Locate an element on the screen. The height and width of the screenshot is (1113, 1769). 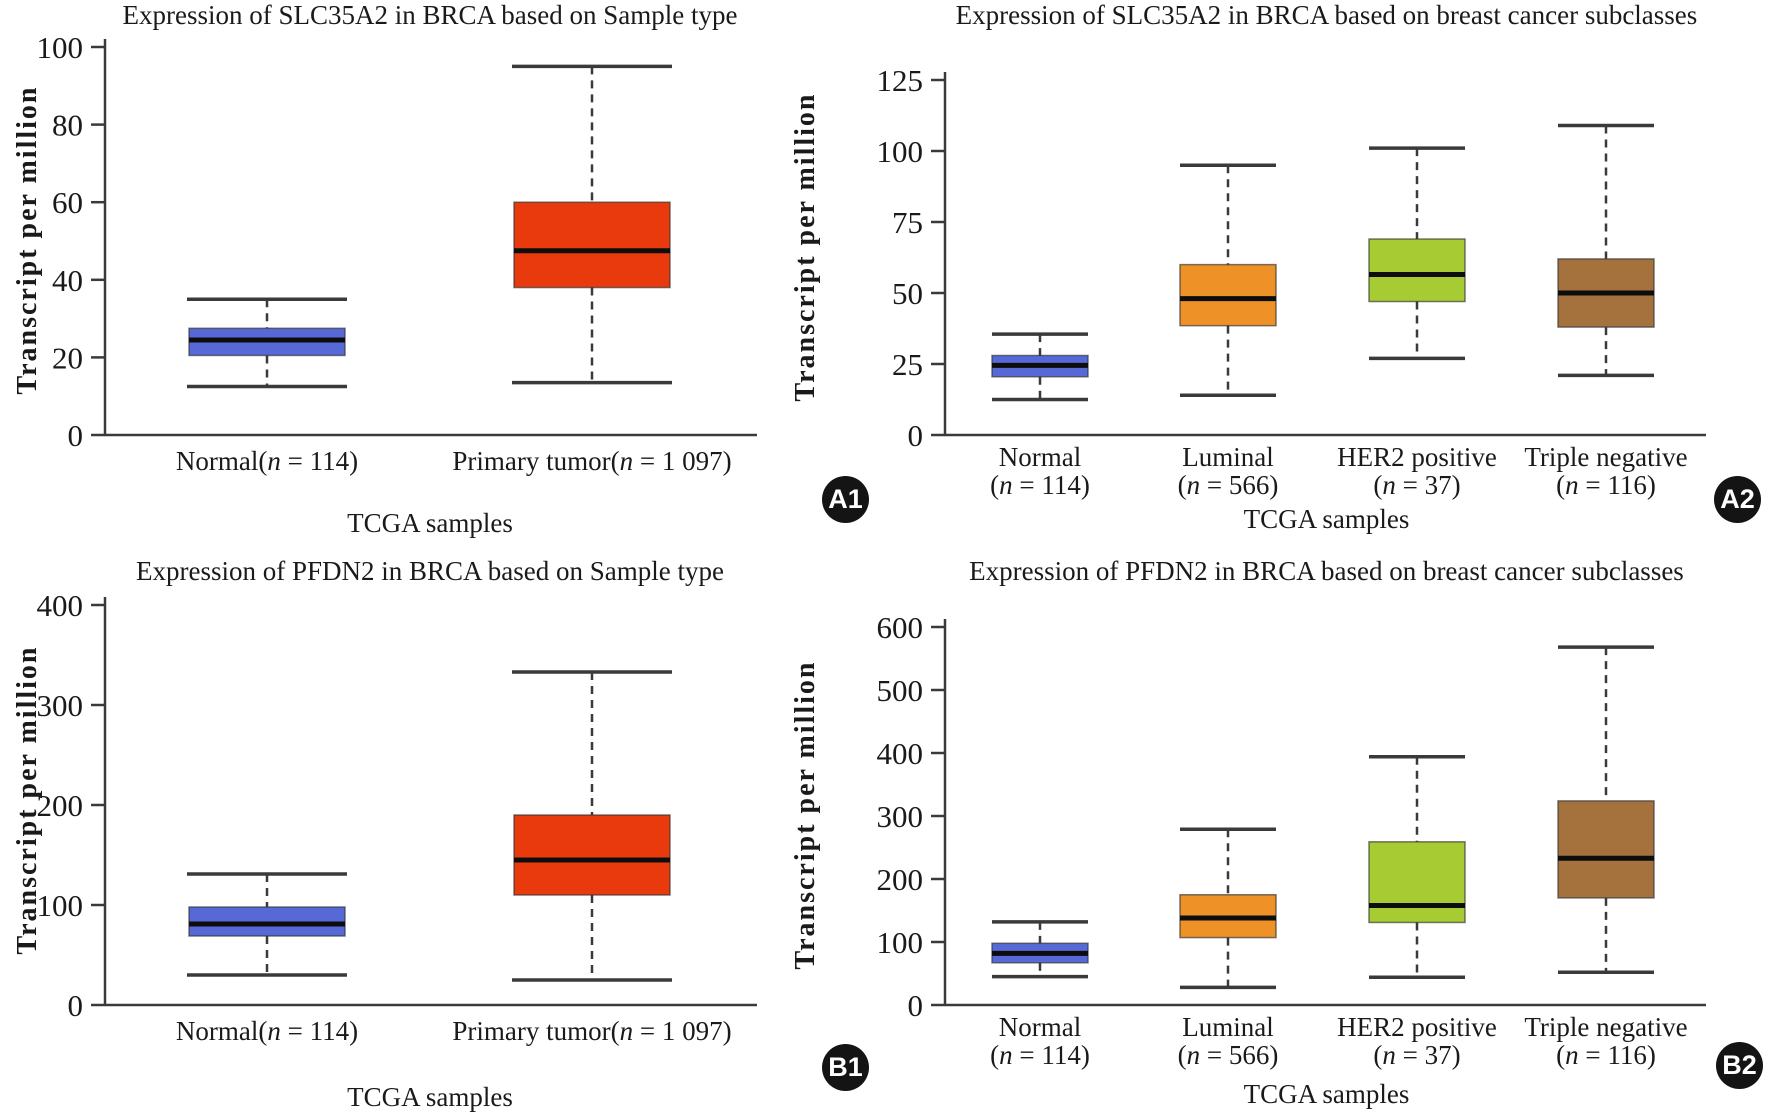
y-tick-label: 600 is located at coordinates (900, 627).